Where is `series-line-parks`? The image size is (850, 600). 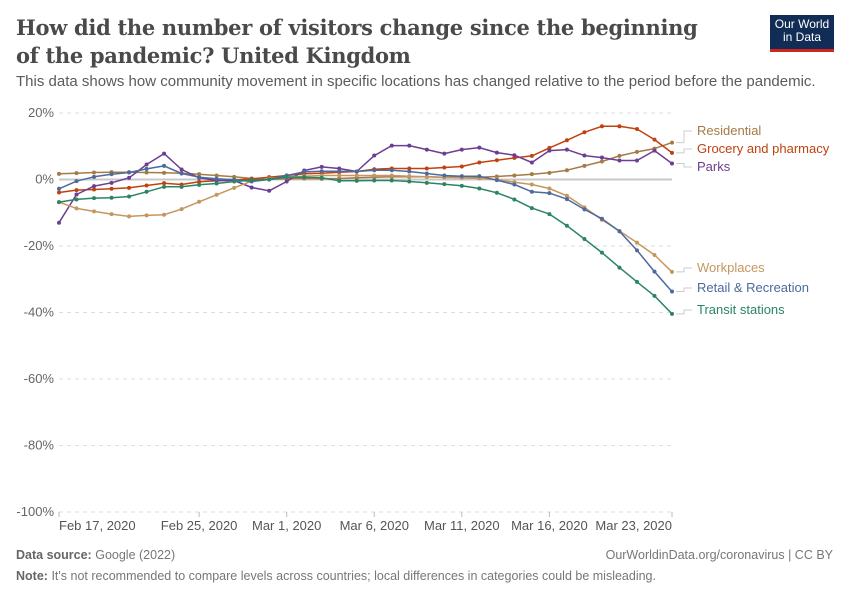 series-line-parks is located at coordinates (365, 184).